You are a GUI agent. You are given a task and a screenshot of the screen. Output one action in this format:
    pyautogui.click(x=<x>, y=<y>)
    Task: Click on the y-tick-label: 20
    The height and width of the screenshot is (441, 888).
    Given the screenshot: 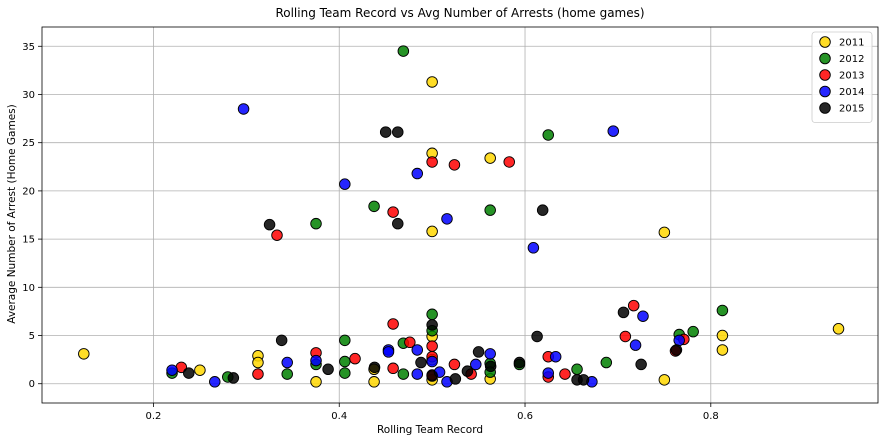 What is the action you would take?
    pyautogui.click(x=28, y=191)
    